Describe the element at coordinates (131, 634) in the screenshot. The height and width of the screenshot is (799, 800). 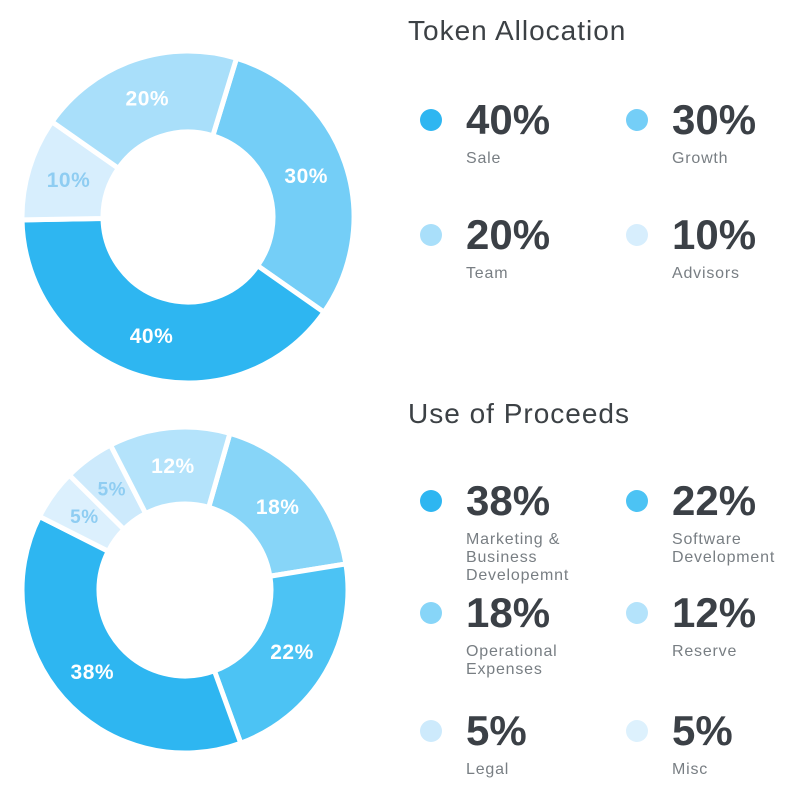
I see `donut-slice-marketing-business-developemnt` at that location.